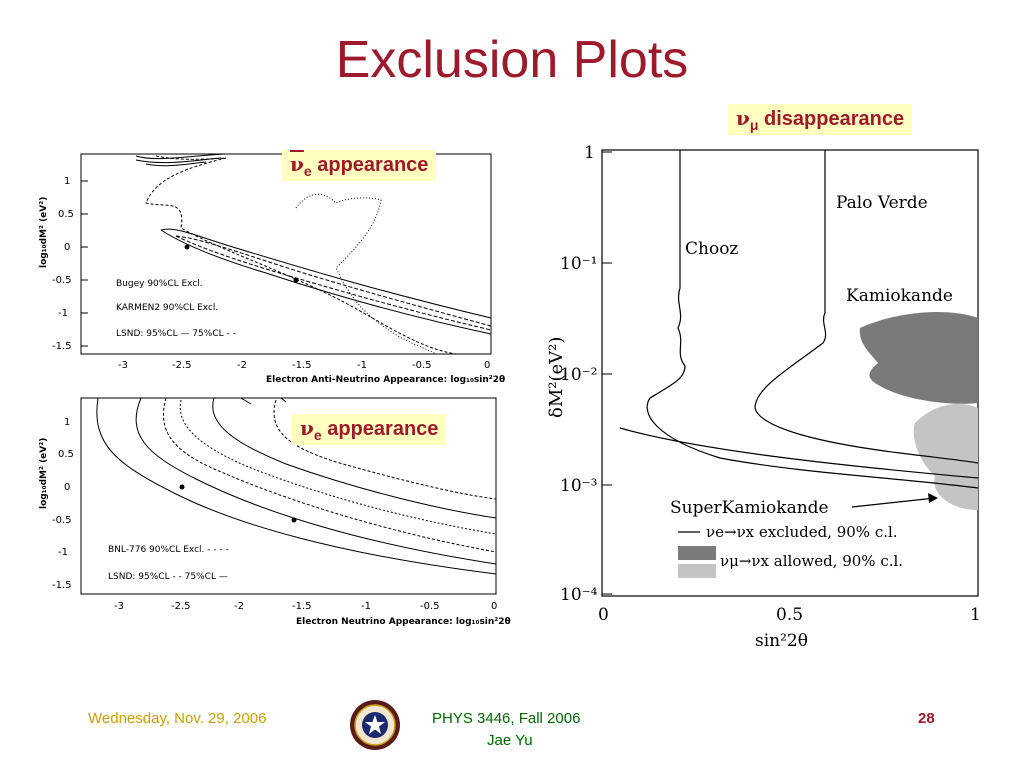  I want to click on x-ticks: 0 0.5 1, so click(789, 615).